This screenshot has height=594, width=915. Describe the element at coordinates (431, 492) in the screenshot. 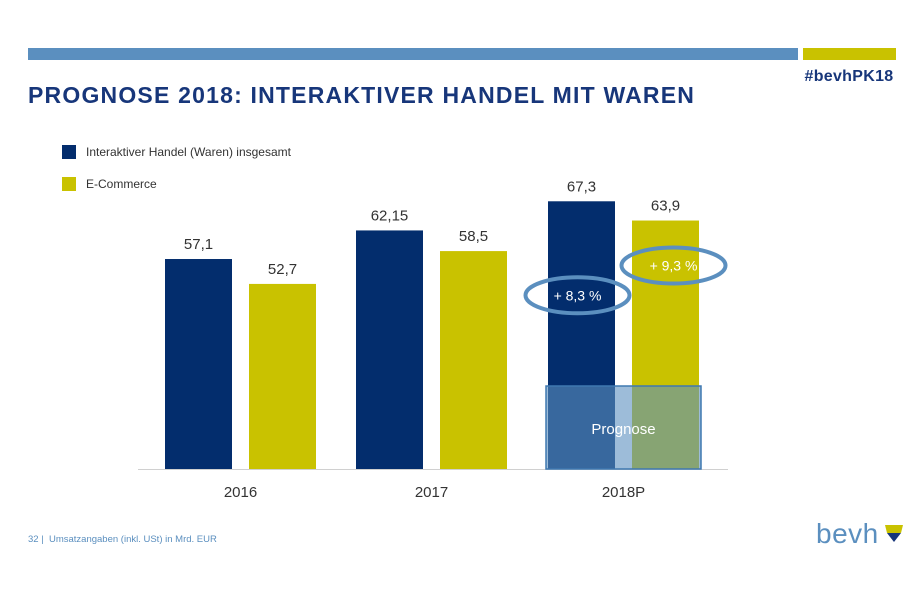

I see `x-tick-label: 2017` at that location.